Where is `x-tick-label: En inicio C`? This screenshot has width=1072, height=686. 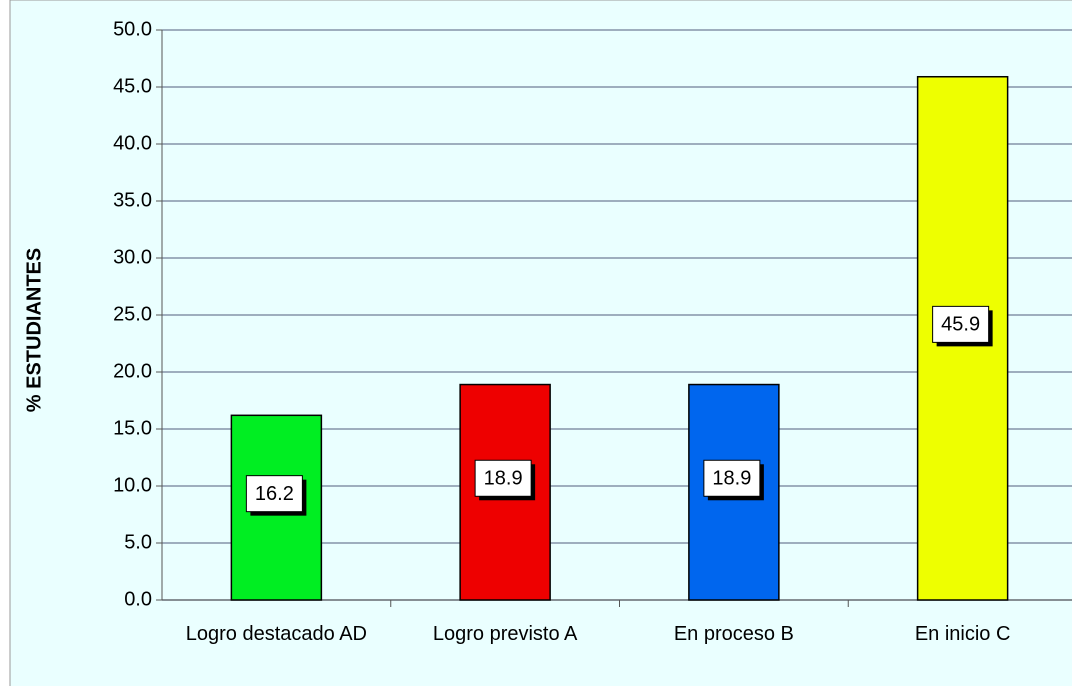
x-tick-label: En inicio C is located at coordinates (962, 634).